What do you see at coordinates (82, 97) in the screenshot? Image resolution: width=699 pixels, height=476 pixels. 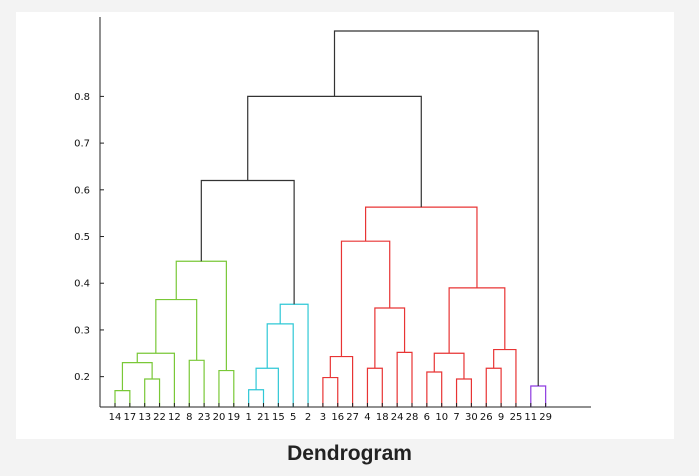 I see `y-tick-label: 0.8` at bounding box center [82, 97].